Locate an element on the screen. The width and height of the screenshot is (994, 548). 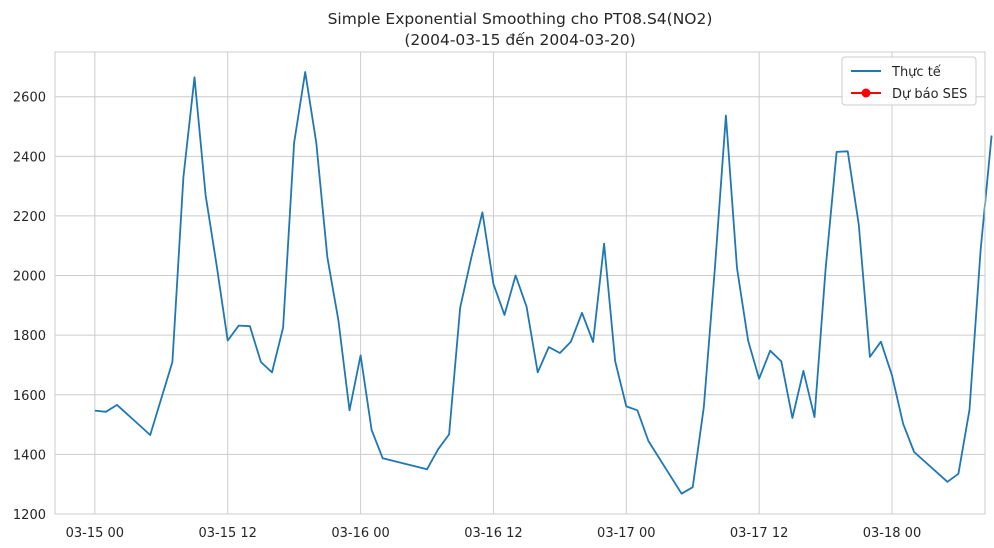
legend: Thực tế Dự báo SES is located at coordinates (909, 81).